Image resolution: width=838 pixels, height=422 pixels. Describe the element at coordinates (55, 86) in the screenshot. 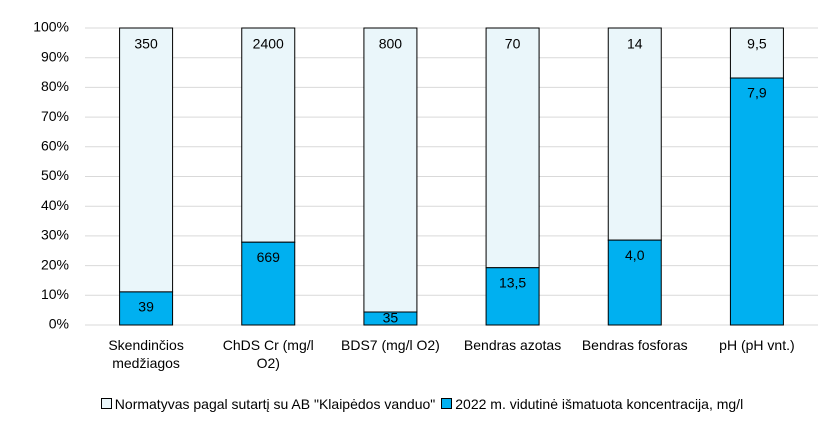

I see `y-tick-label: 80%` at that location.